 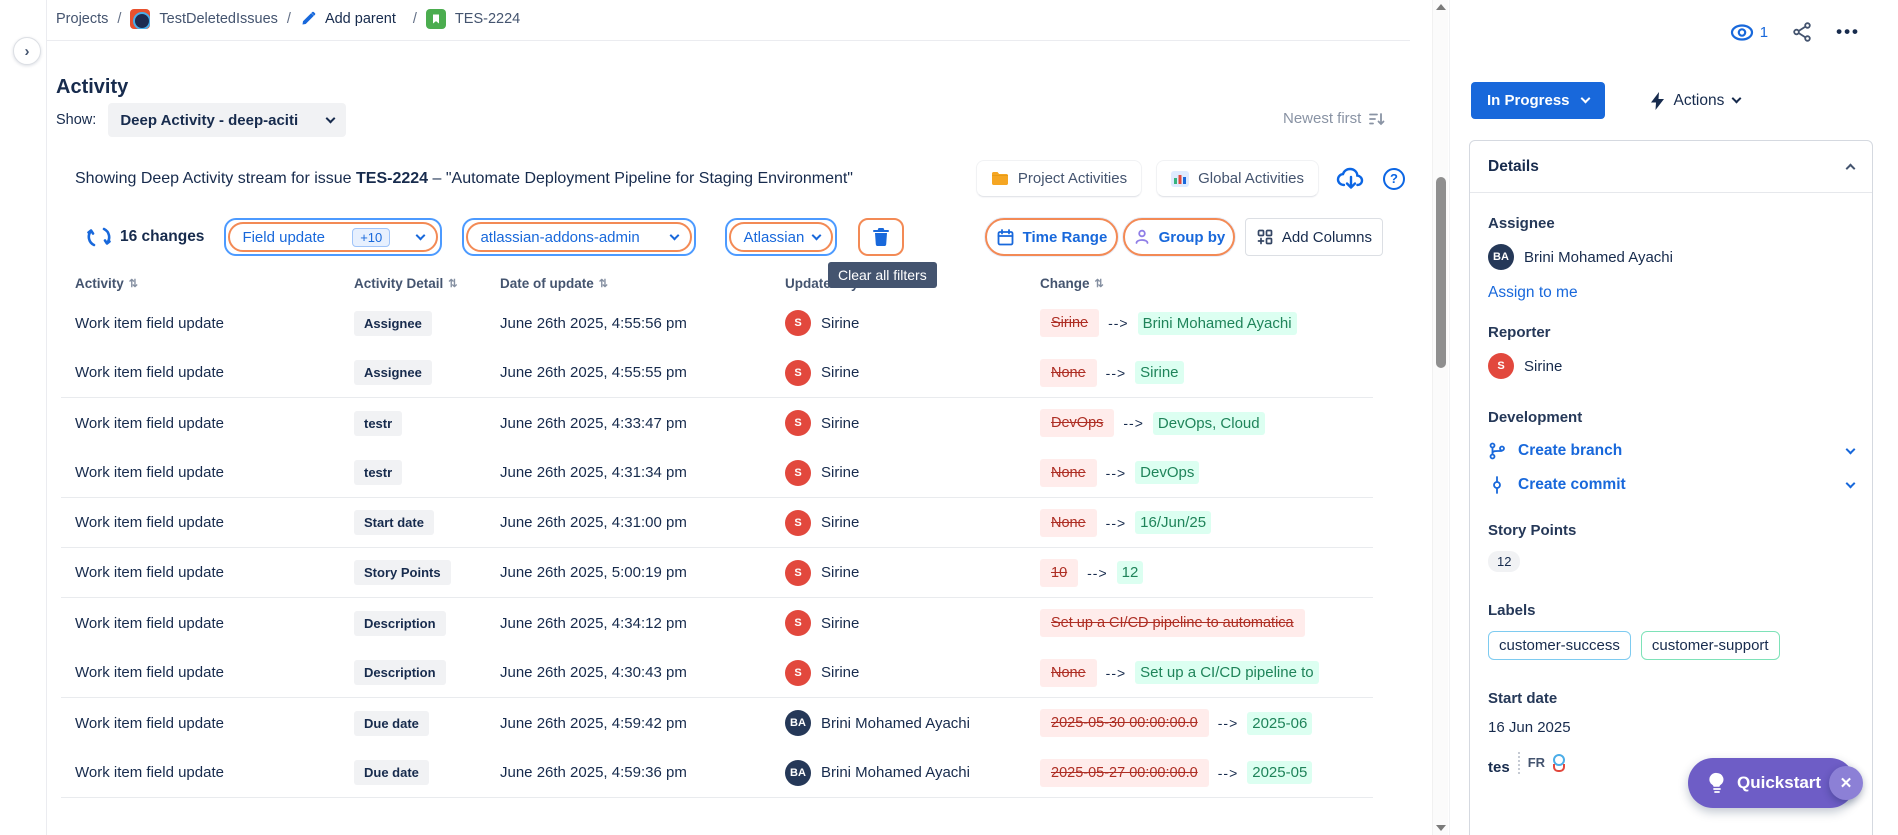 What do you see at coordinates (82, 19) in the screenshot?
I see `breadcrumb-projects-link: Projects` at bounding box center [82, 19].